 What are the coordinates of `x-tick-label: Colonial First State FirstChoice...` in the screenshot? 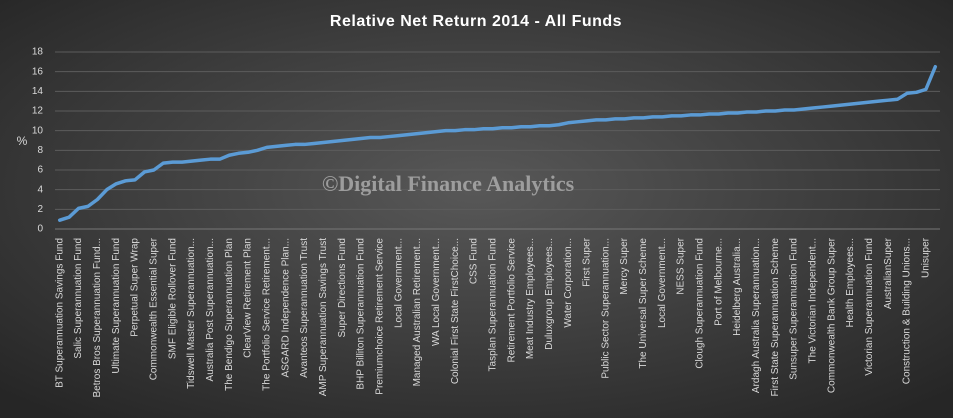 It's located at (455, 311).